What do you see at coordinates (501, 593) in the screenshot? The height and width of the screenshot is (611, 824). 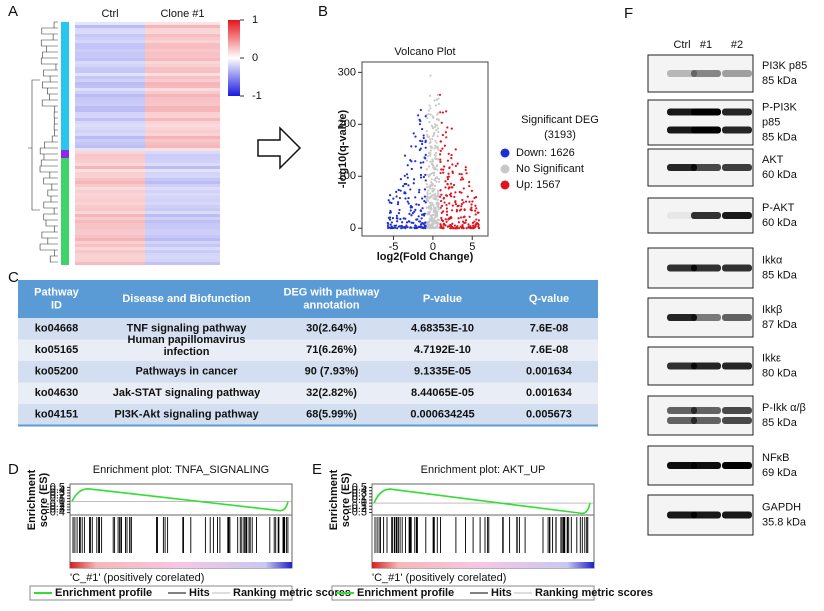 I see `legend-label: Hits` at bounding box center [501, 593].